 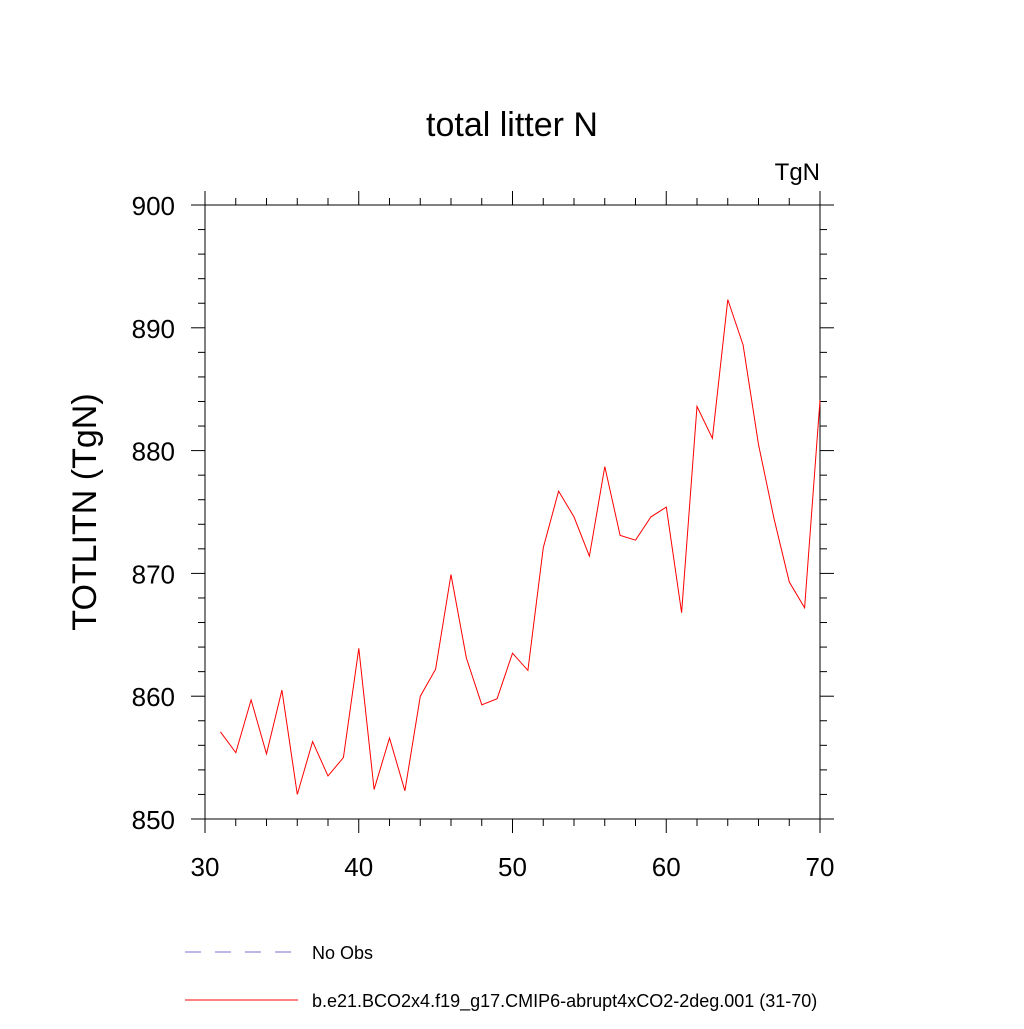 What do you see at coordinates (666, 867) in the screenshot?
I see `x-tick-label: 60` at bounding box center [666, 867].